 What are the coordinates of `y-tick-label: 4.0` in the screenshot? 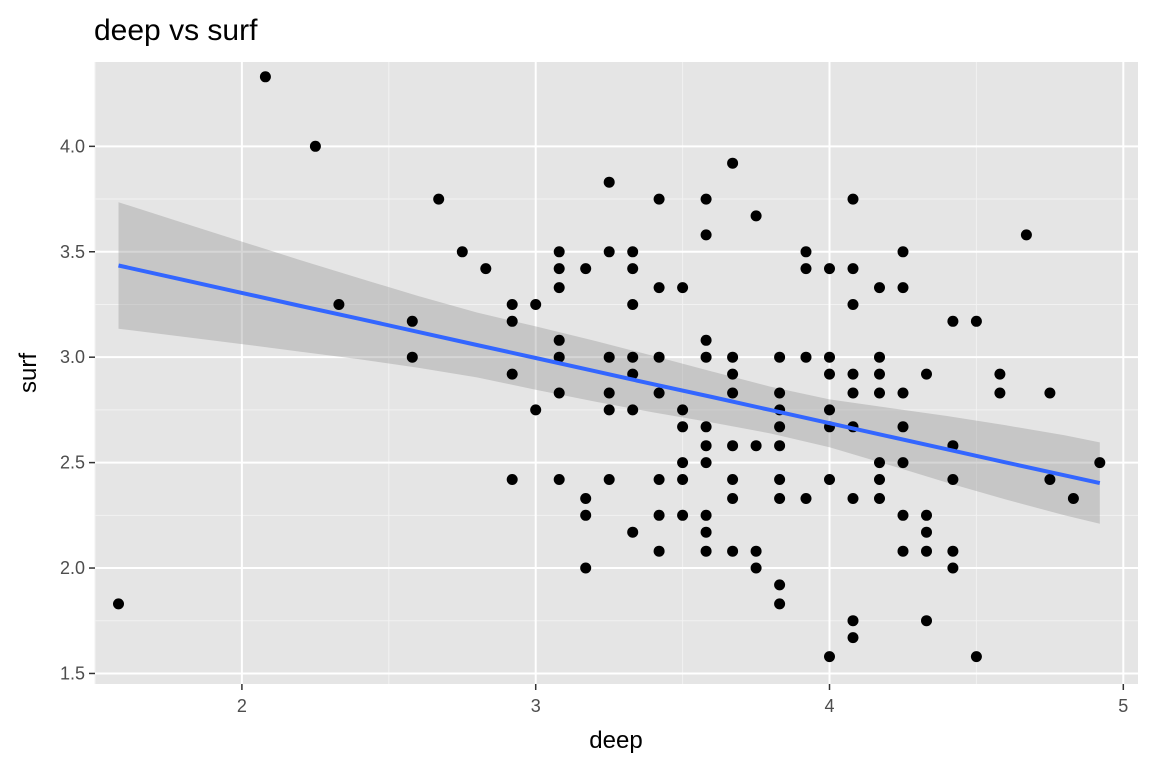 It's located at (72, 146).